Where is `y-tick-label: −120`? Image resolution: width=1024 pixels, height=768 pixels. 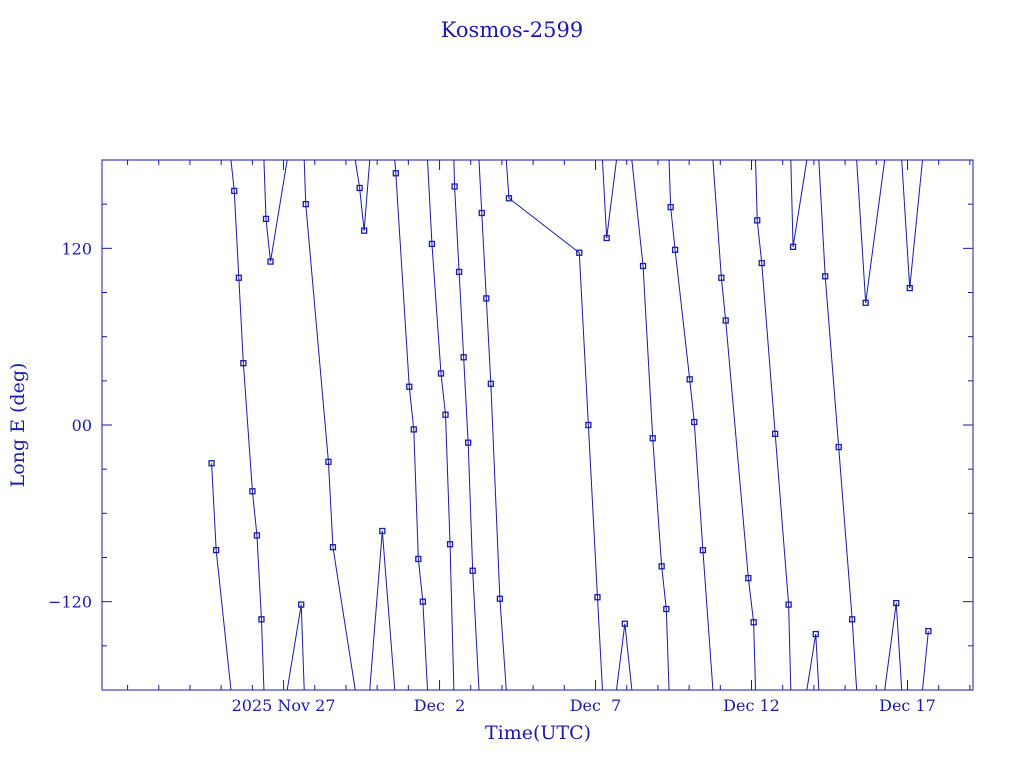 y-tick-label: −120 is located at coordinates (70, 602).